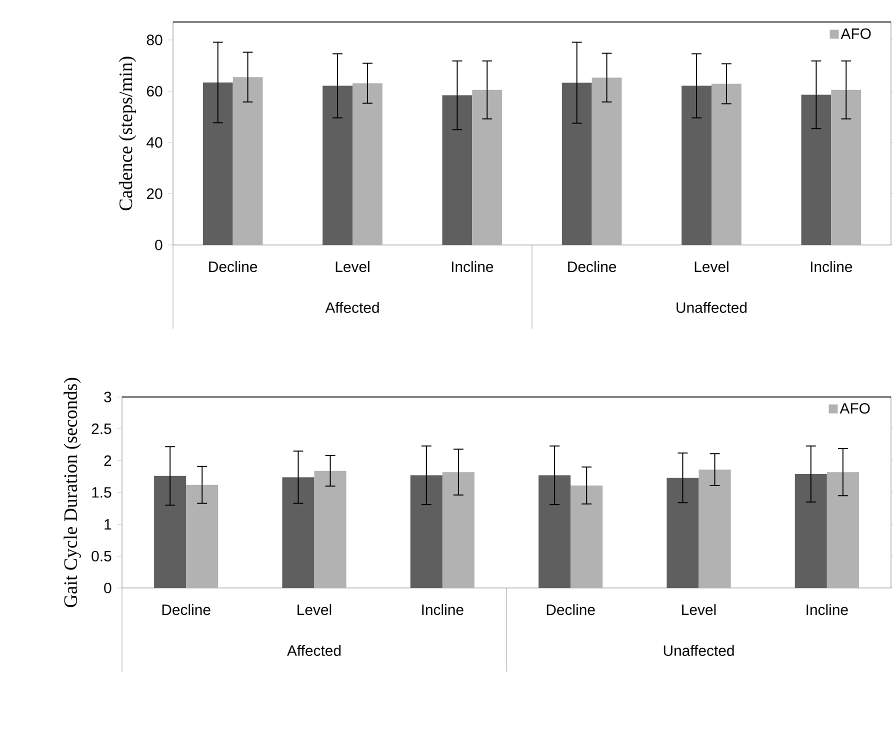 This screenshot has height=734, width=893. I want to click on y-tick-label: 1.5, so click(102, 492).